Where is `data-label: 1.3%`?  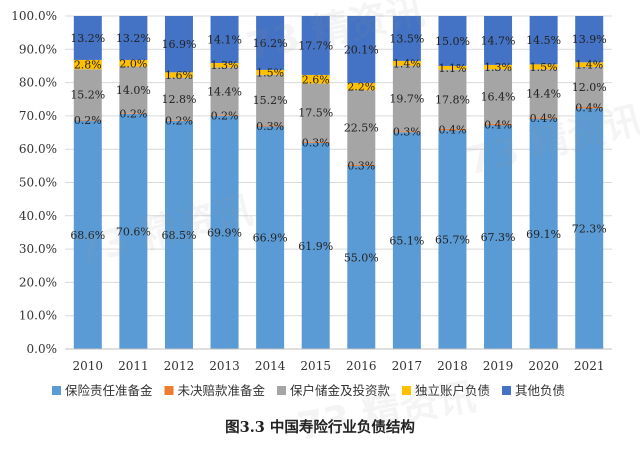 data-label: 1.3% is located at coordinates (498, 67).